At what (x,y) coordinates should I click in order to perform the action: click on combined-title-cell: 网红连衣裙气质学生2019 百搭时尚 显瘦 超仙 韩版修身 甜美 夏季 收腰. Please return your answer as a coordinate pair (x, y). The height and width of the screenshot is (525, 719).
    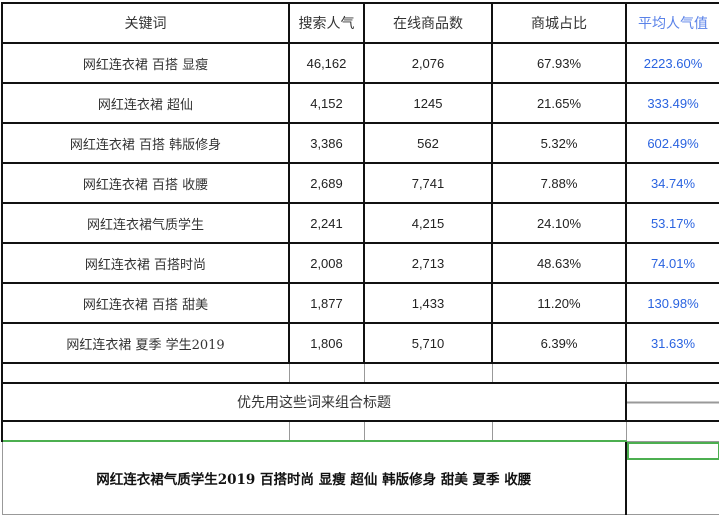
    Looking at the image, I should click on (314, 477).